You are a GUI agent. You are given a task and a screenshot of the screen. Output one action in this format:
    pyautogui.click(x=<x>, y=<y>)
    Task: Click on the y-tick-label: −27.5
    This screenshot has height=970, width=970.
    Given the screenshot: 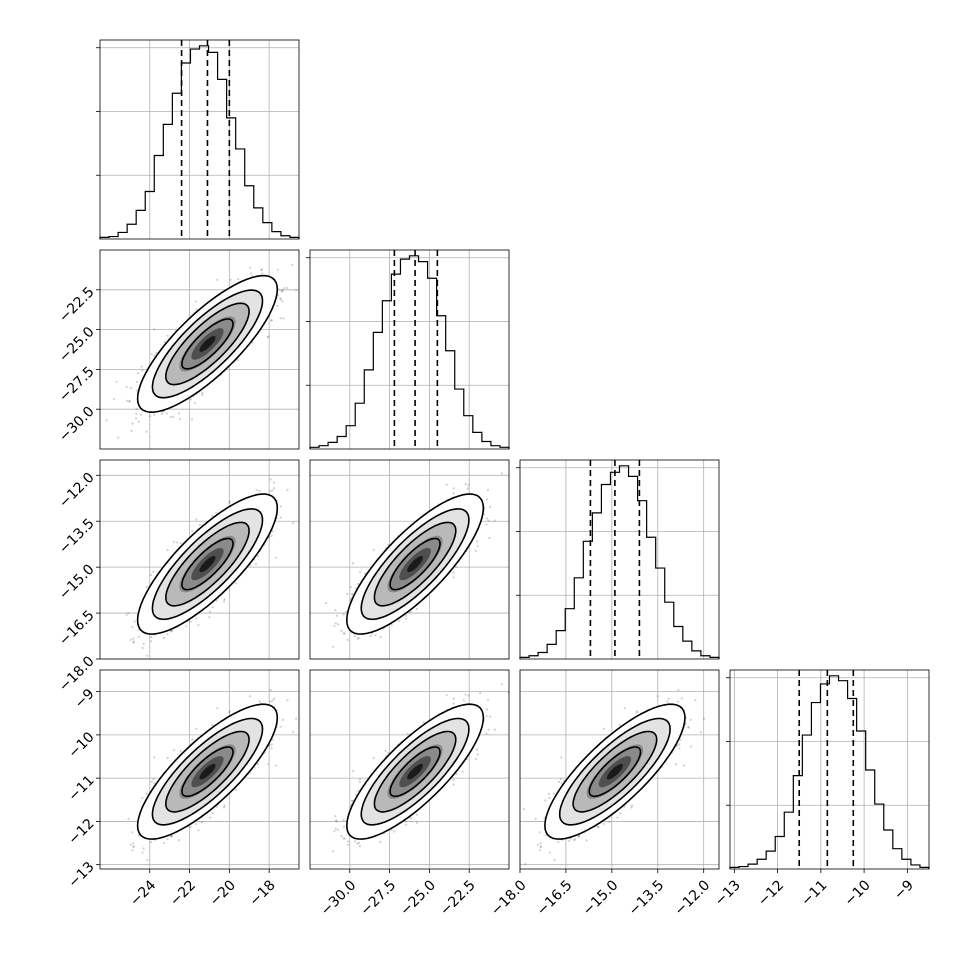 What is the action you would take?
    pyautogui.click(x=77, y=385)
    